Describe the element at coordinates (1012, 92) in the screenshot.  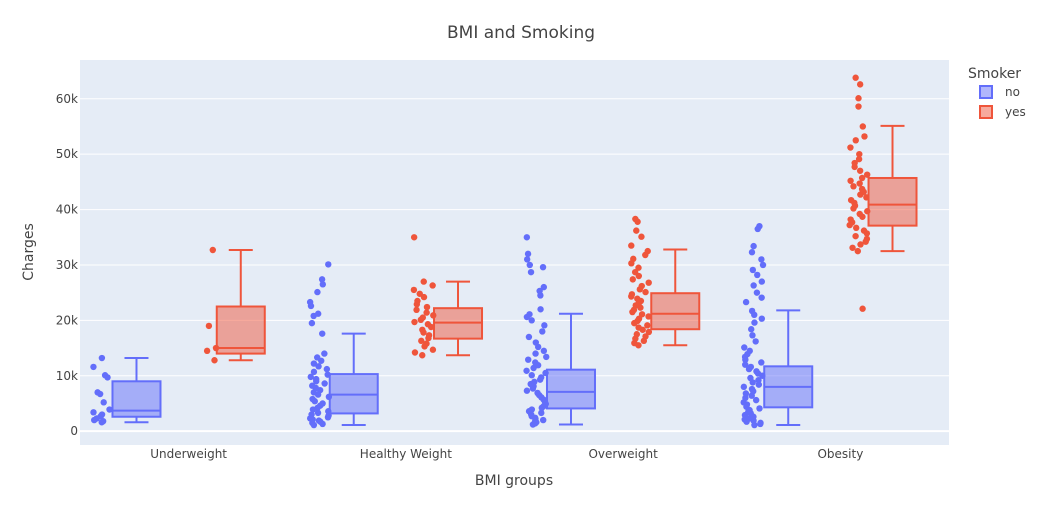
I see `legend-label-no: no` at that location.